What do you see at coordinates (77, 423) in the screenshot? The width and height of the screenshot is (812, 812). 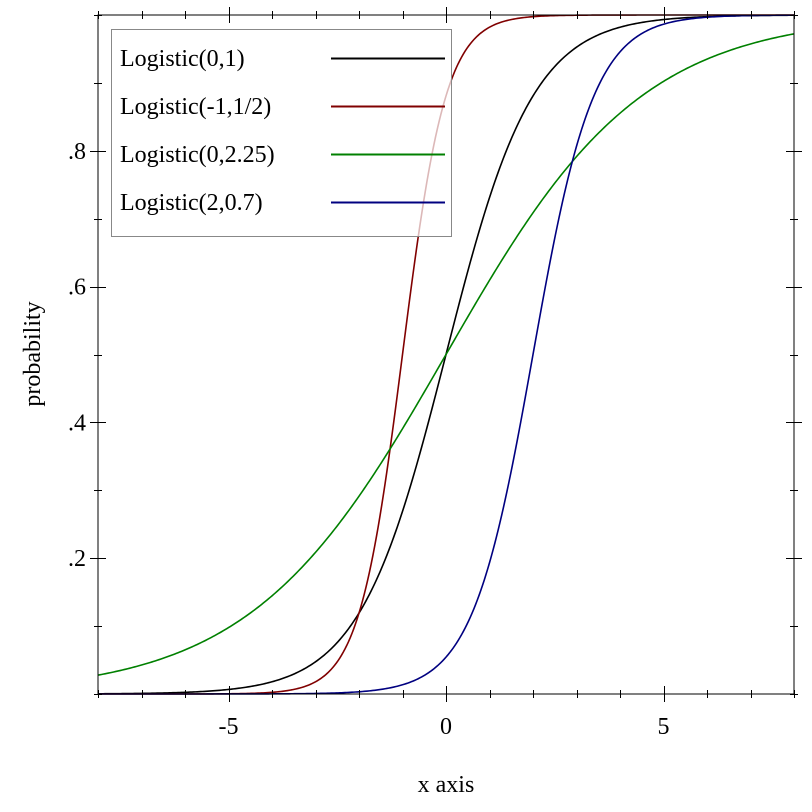 I see `y-tick-label: .4` at bounding box center [77, 423].